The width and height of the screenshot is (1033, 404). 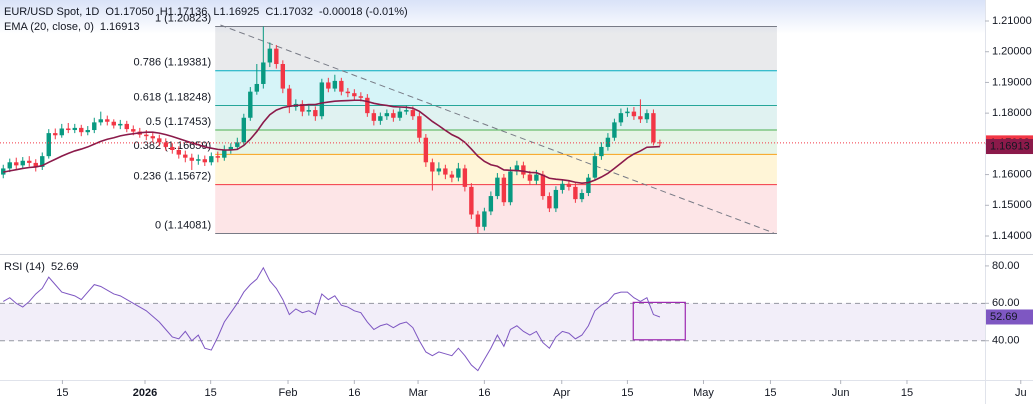 I want to click on fib-label: 1 (1.20823), so click(x=183, y=18).